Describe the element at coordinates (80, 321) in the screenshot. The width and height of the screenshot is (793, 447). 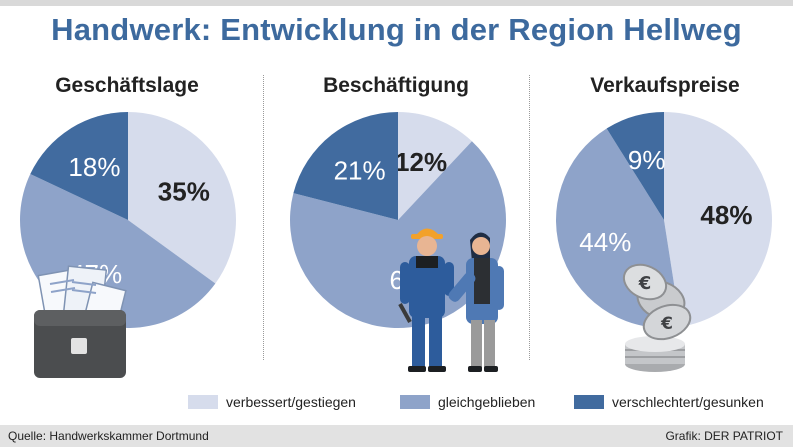
I see `briefcase-icon` at that location.